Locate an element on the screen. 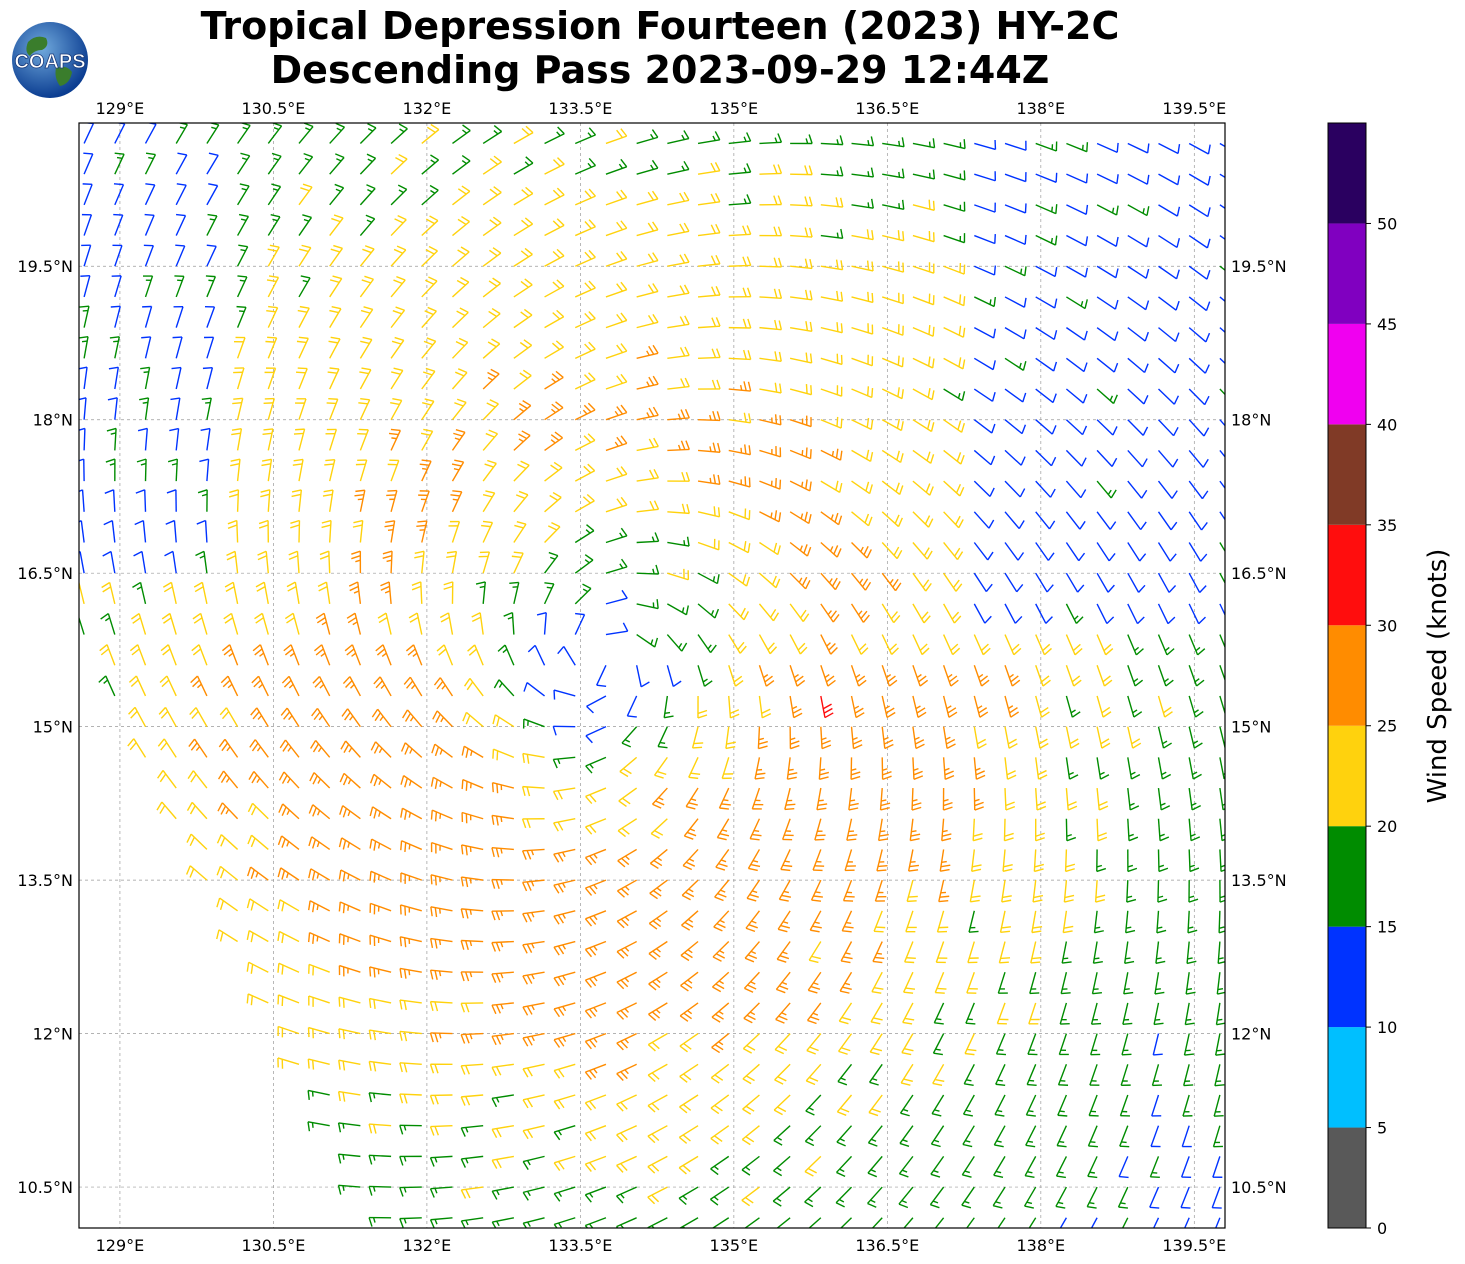  lon-tick-bottom: 138°E is located at coordinates (1040, 1245).